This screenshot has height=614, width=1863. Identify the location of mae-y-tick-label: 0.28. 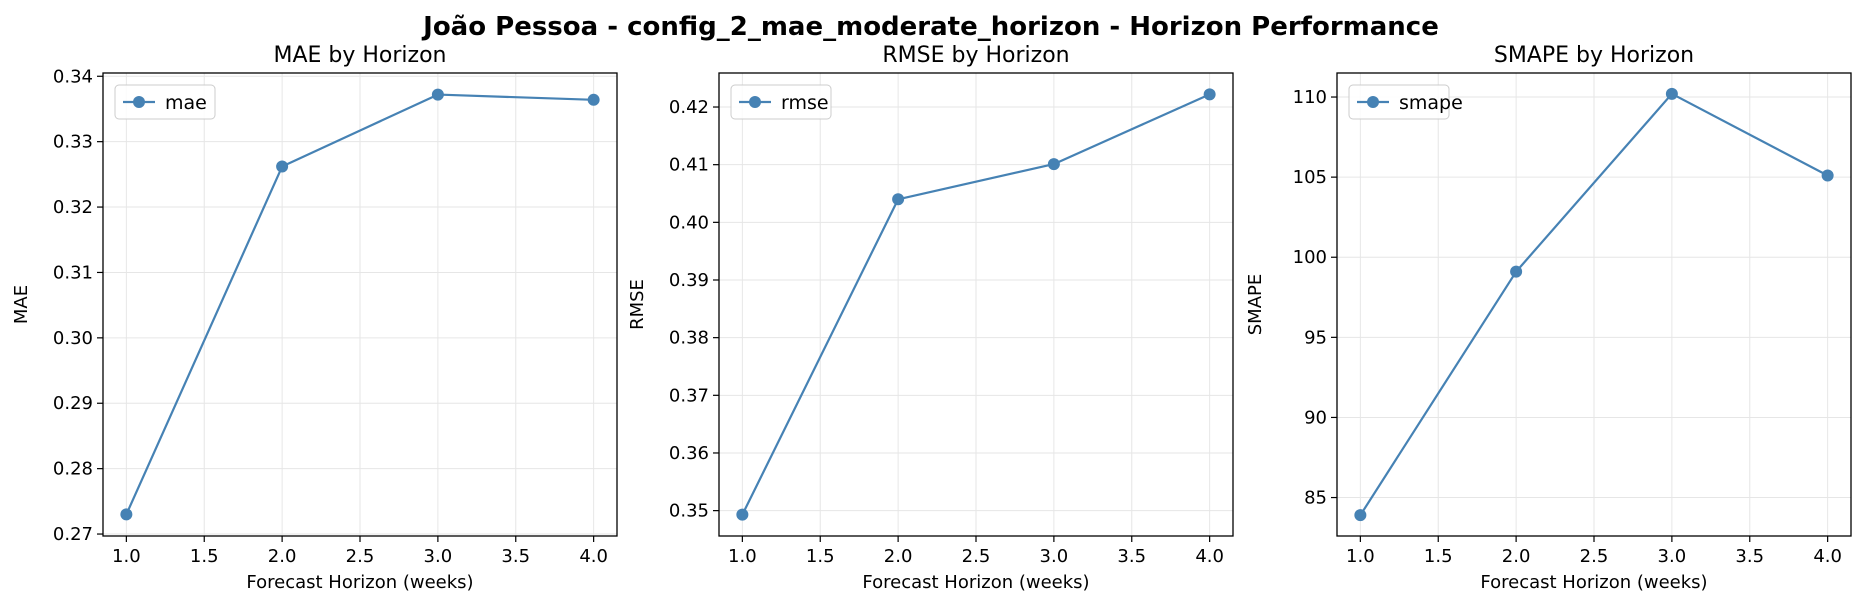
(73, 469).